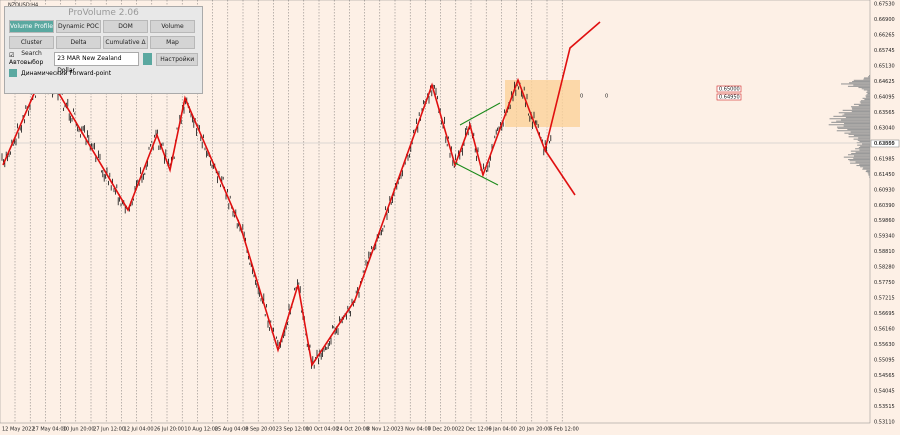 This screenshot has width=900, height=435. I want to click on price-tick-label: 0.60390, so click(884, 206).